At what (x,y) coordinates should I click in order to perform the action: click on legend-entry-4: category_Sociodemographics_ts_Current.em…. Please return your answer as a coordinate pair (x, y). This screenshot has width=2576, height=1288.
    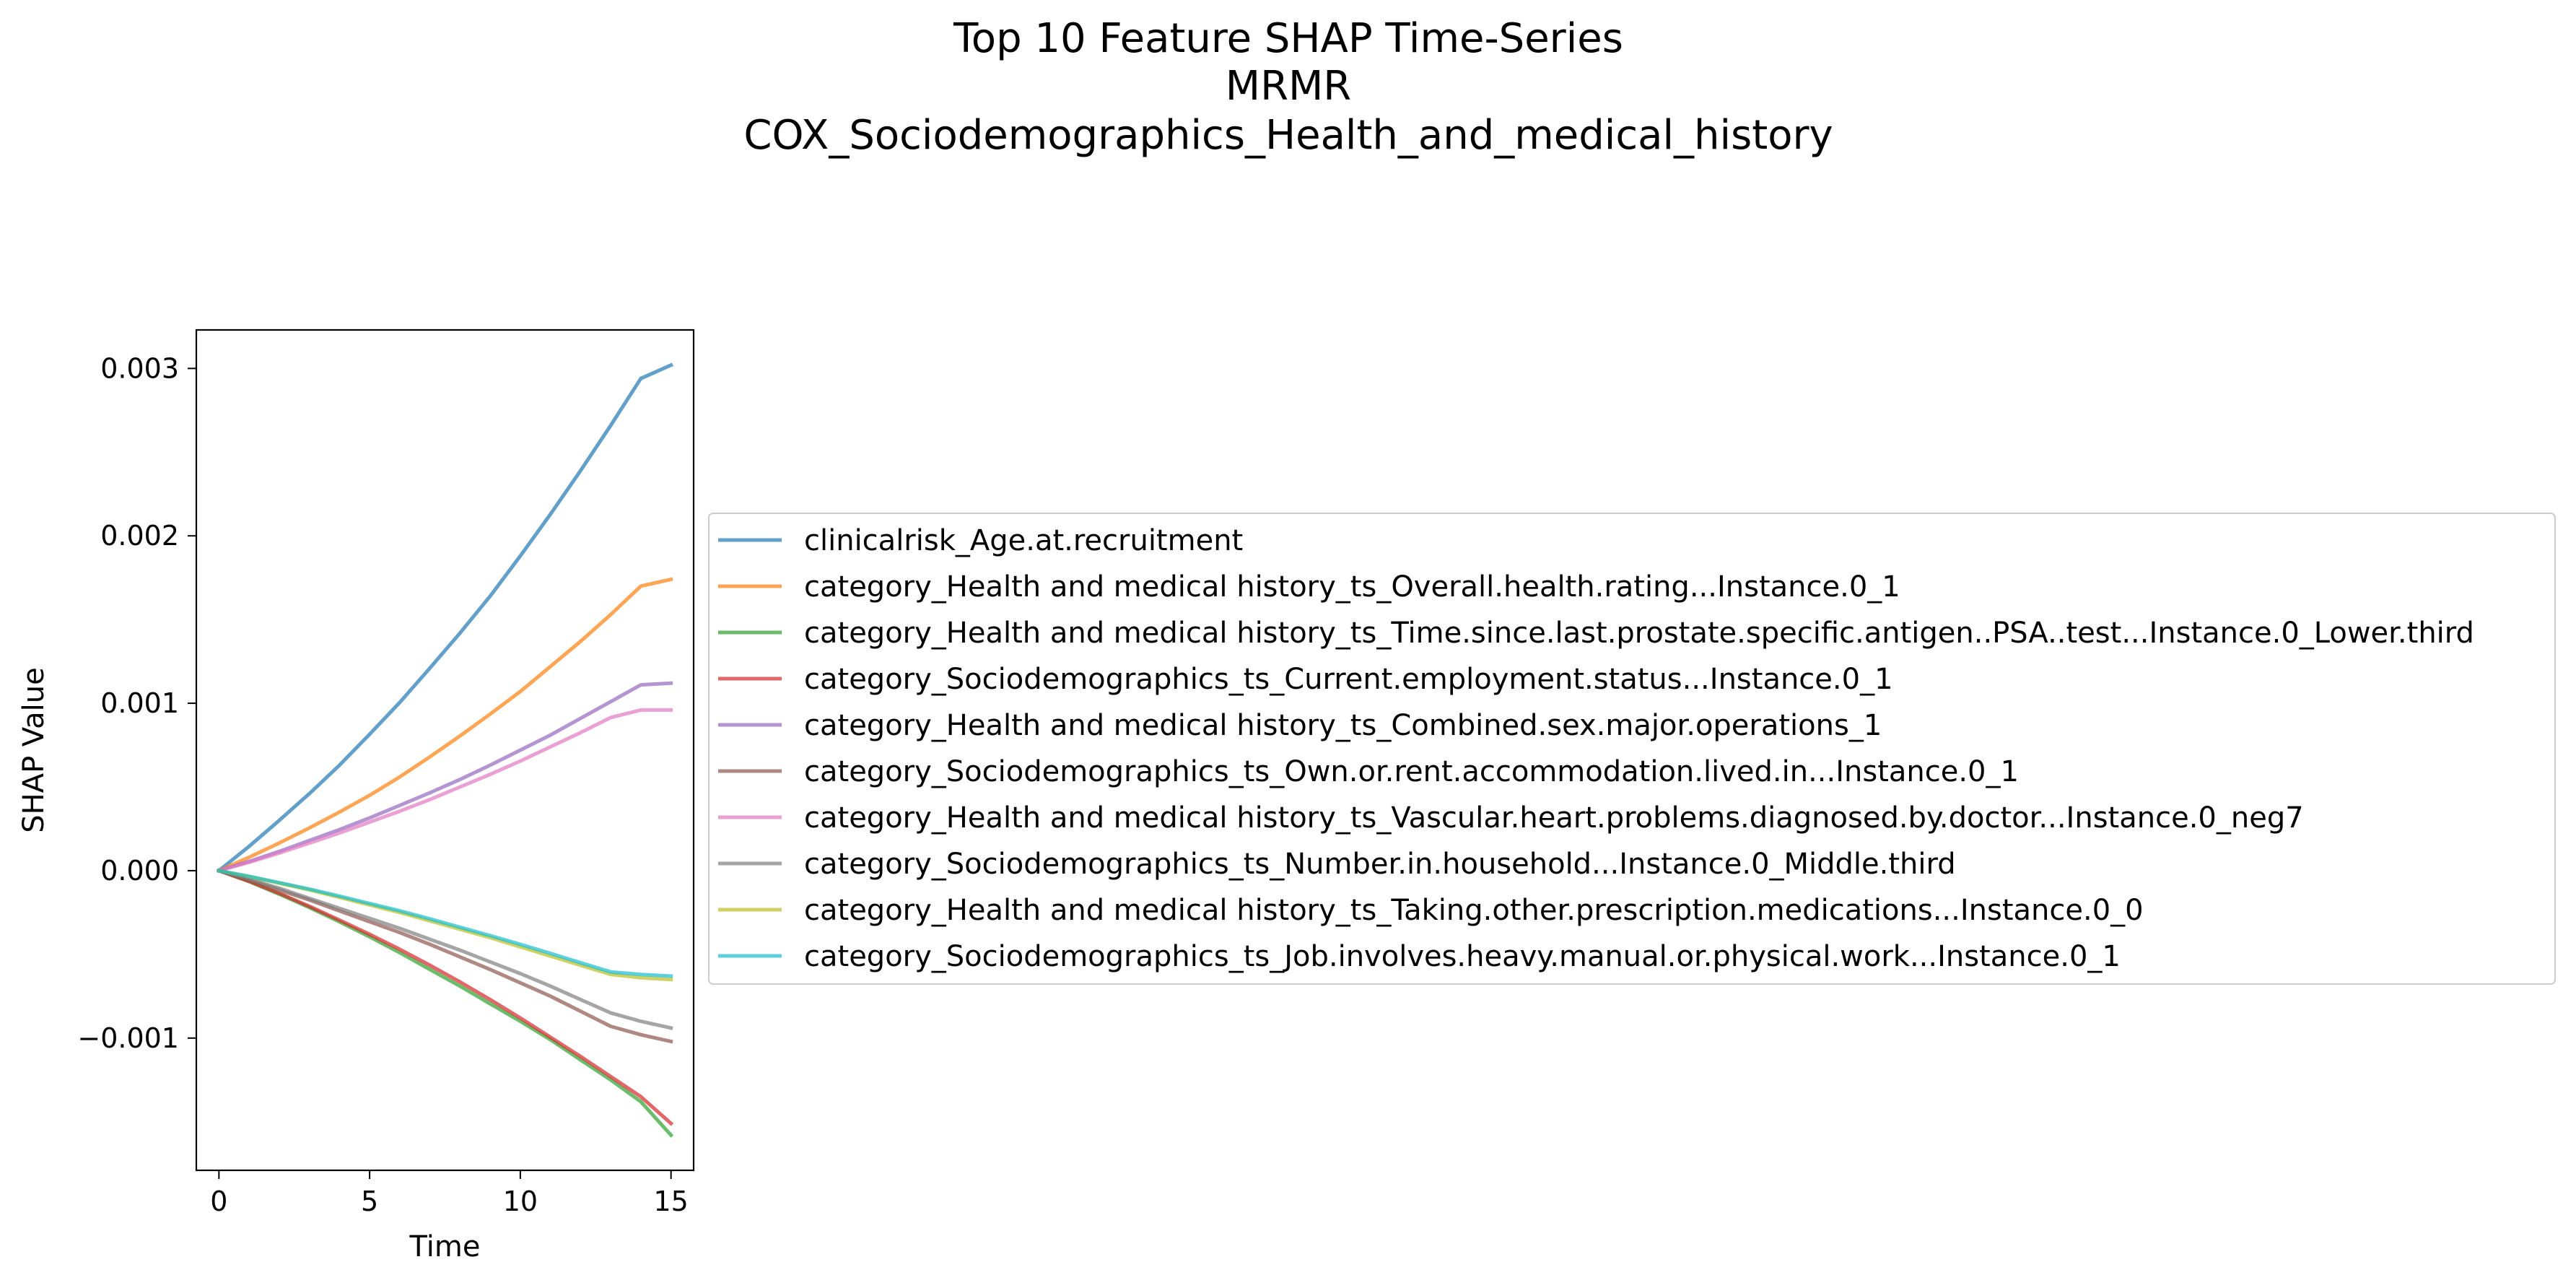
    Looking at the image, I should click on (1348, 679).